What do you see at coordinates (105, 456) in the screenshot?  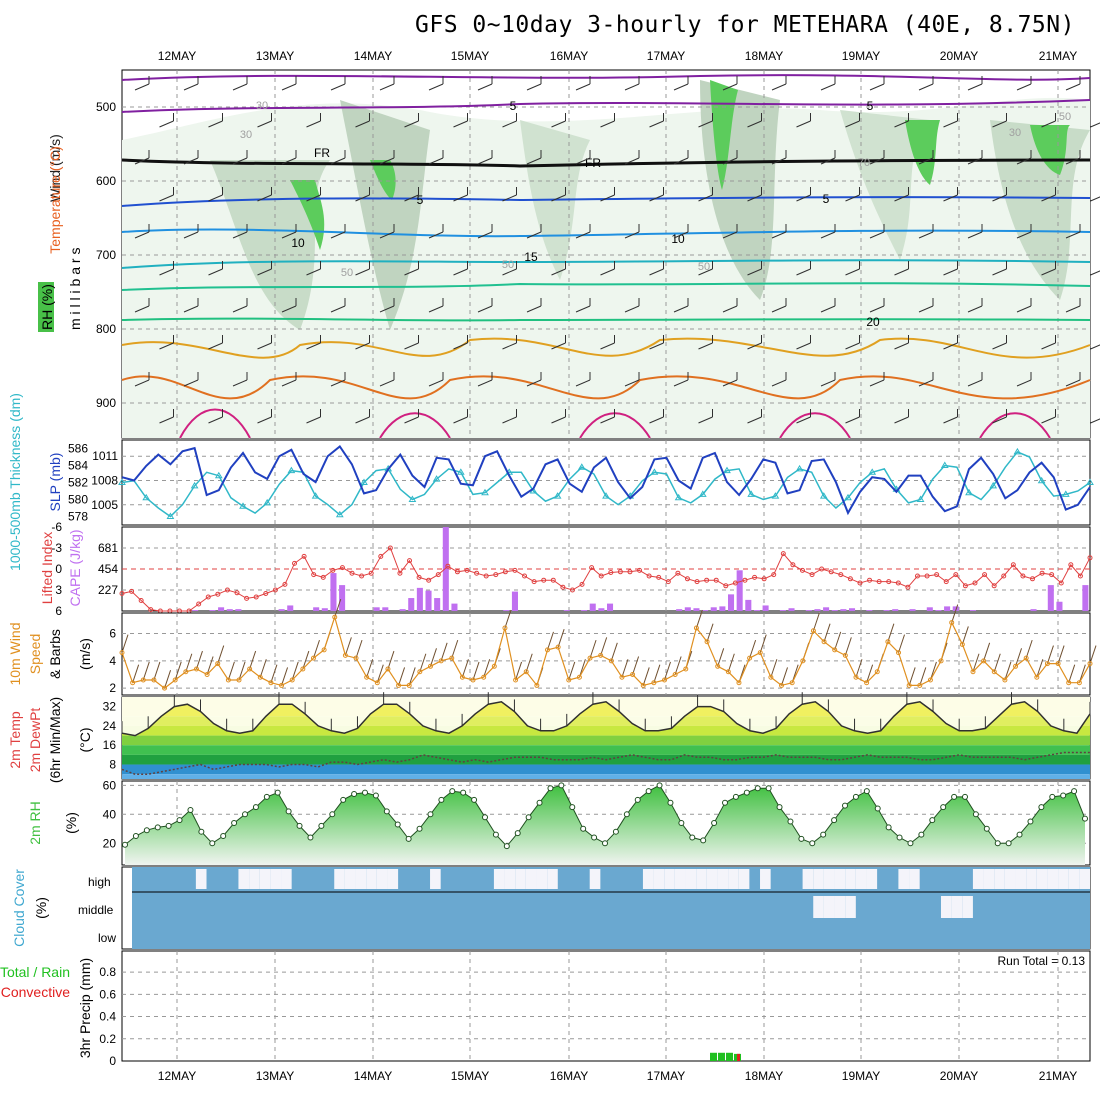 I see `slp-tick: 1011` at bounding box center [105, 456].